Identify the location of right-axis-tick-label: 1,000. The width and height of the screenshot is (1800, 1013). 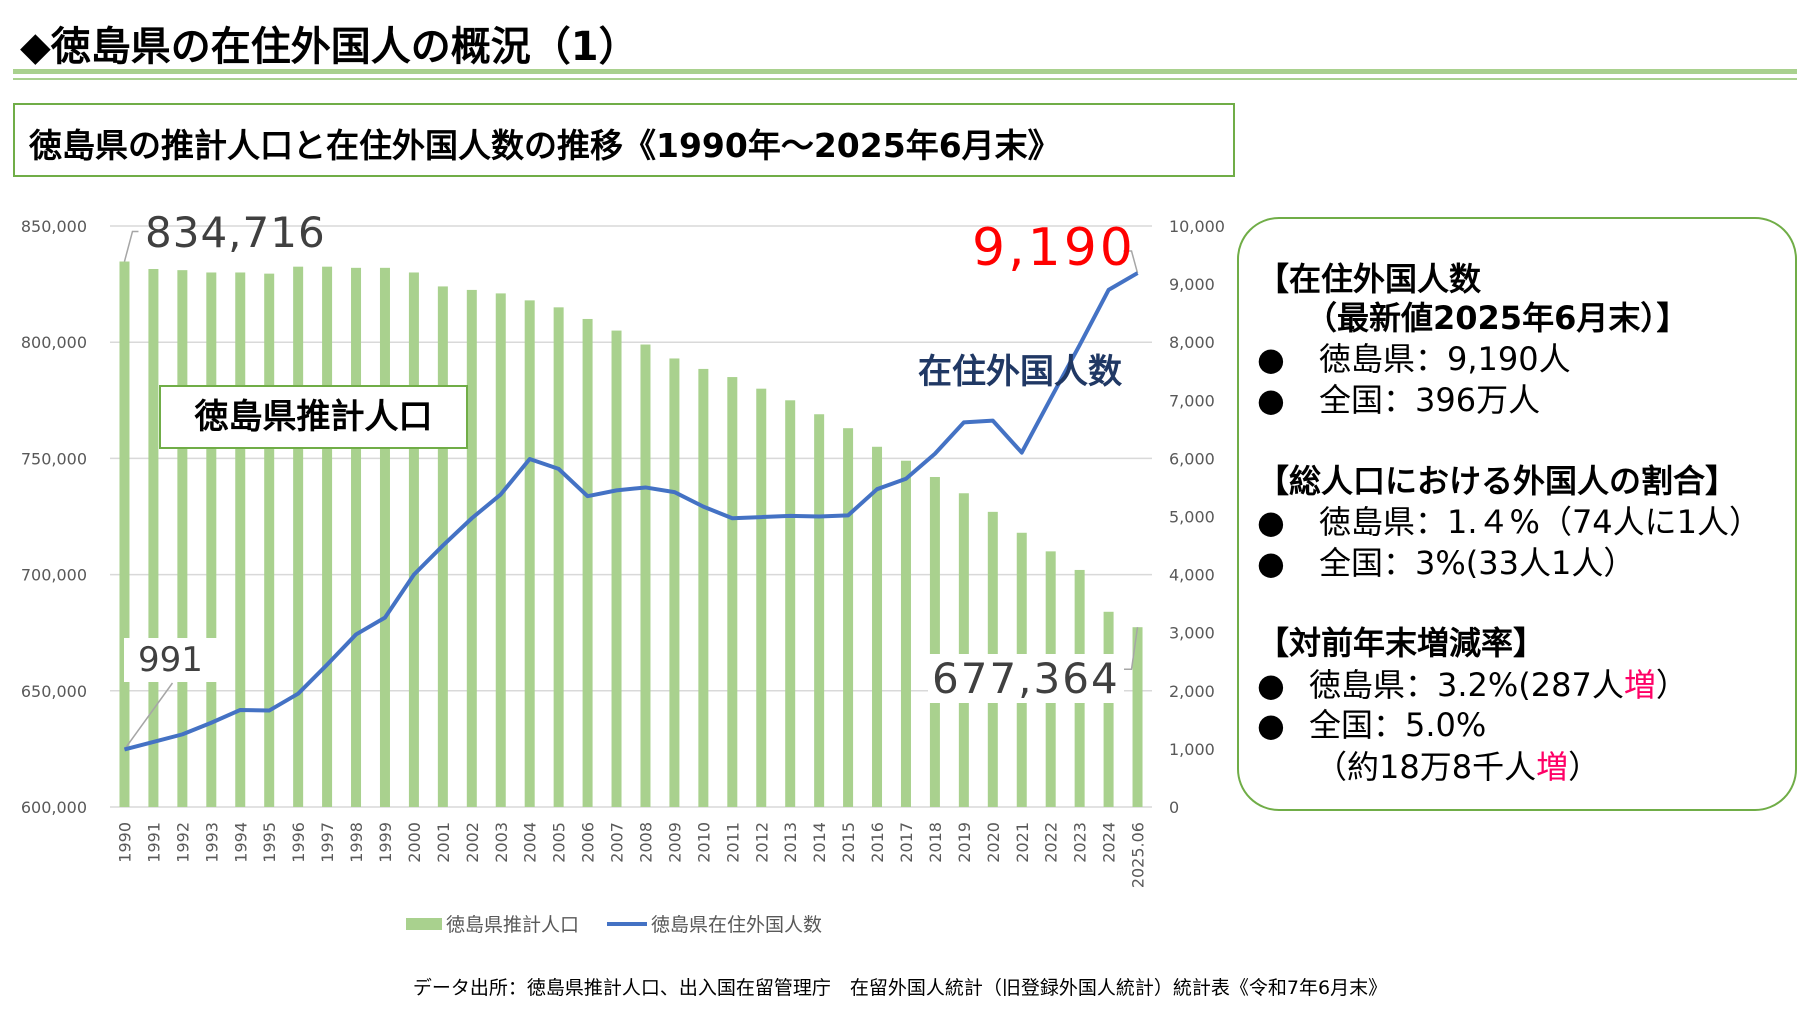
(1192, 749).